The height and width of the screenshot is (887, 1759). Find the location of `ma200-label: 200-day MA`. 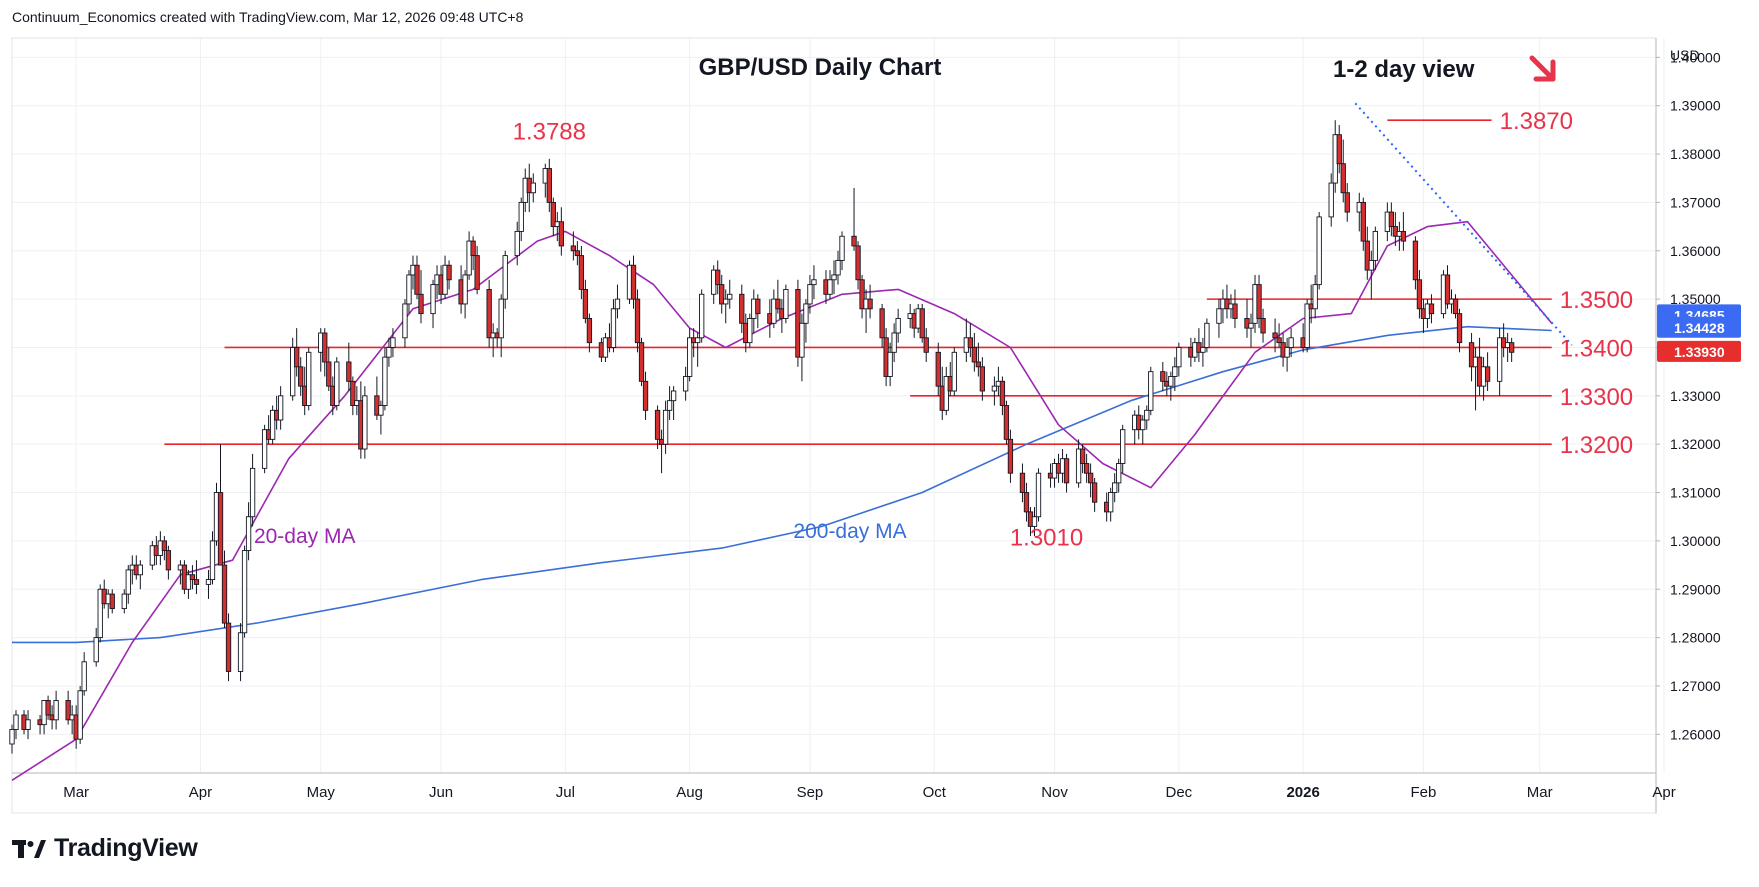

ma200-label: 200-day MA is located at coordinates (849, 531).